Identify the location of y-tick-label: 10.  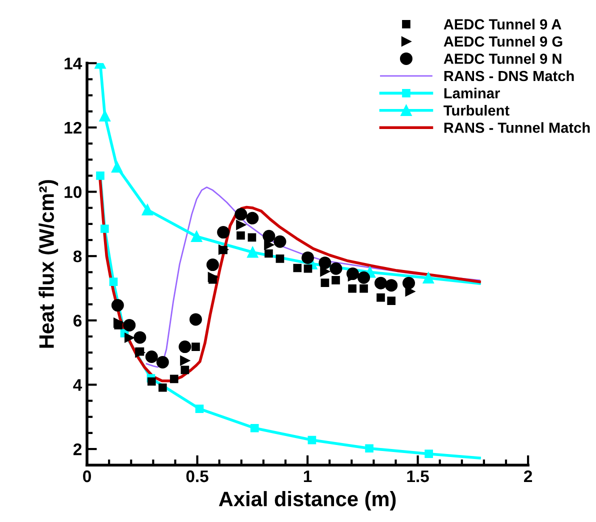
(73, 192).